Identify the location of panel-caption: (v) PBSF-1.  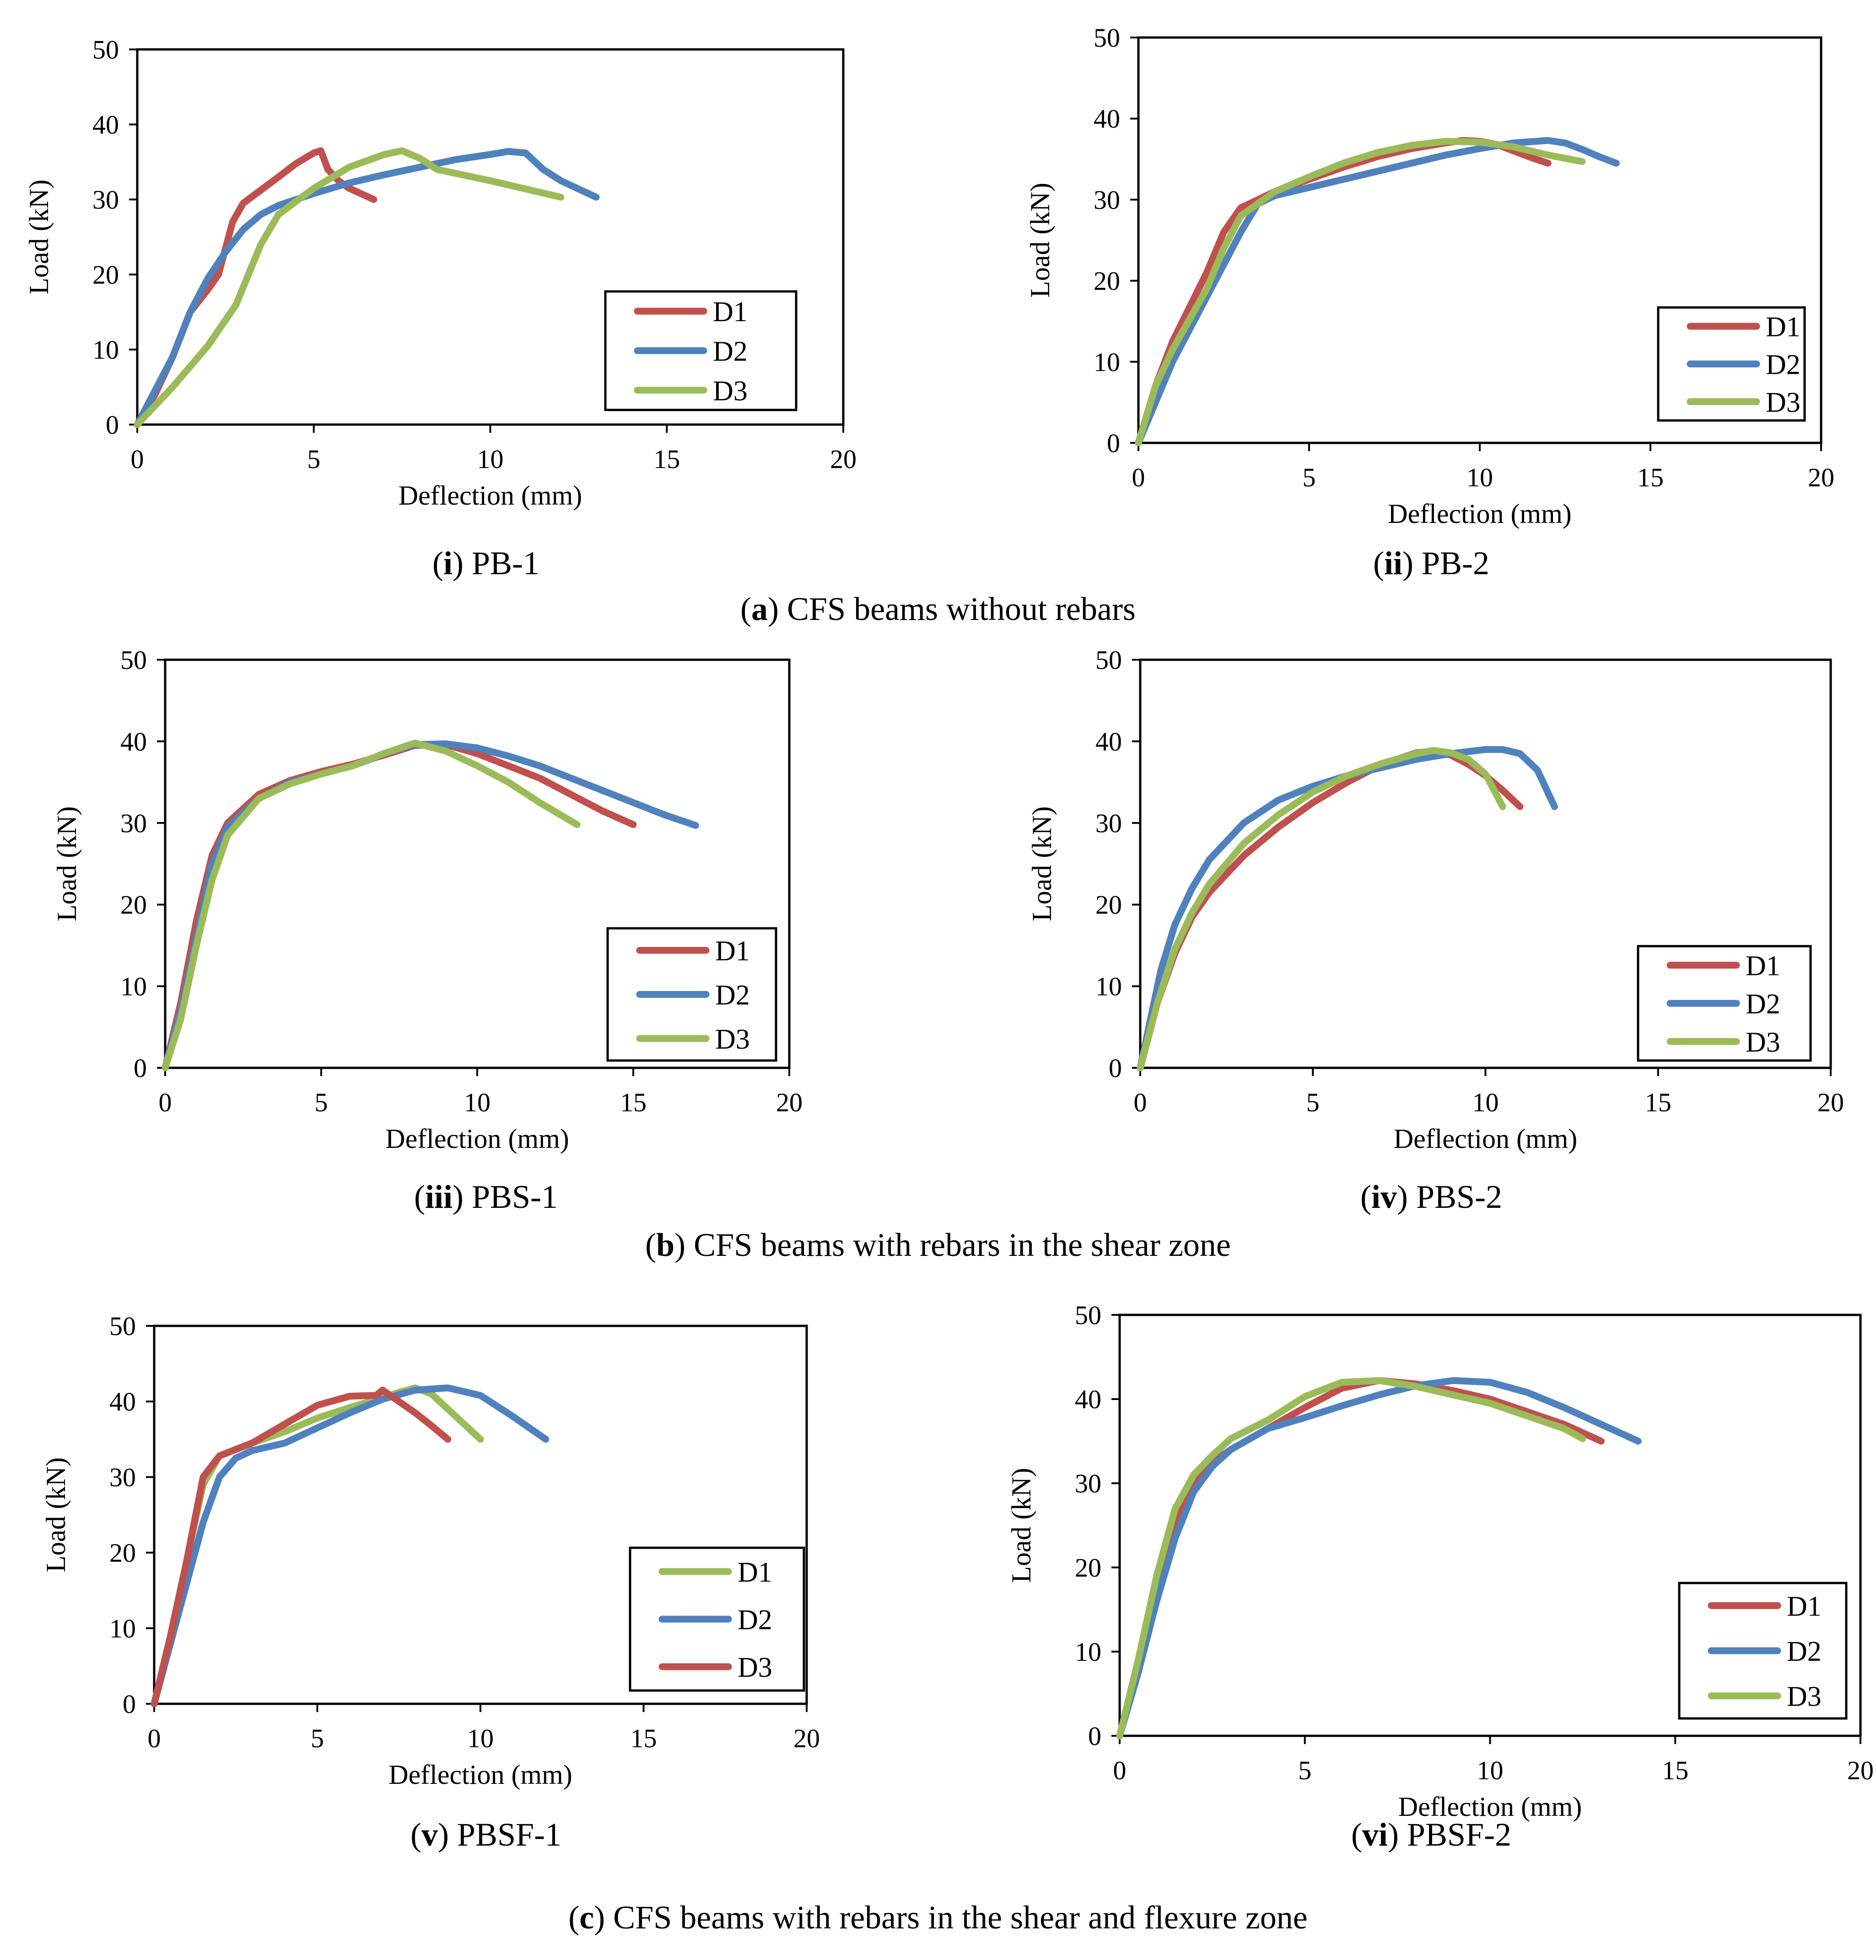
(485, 1834).